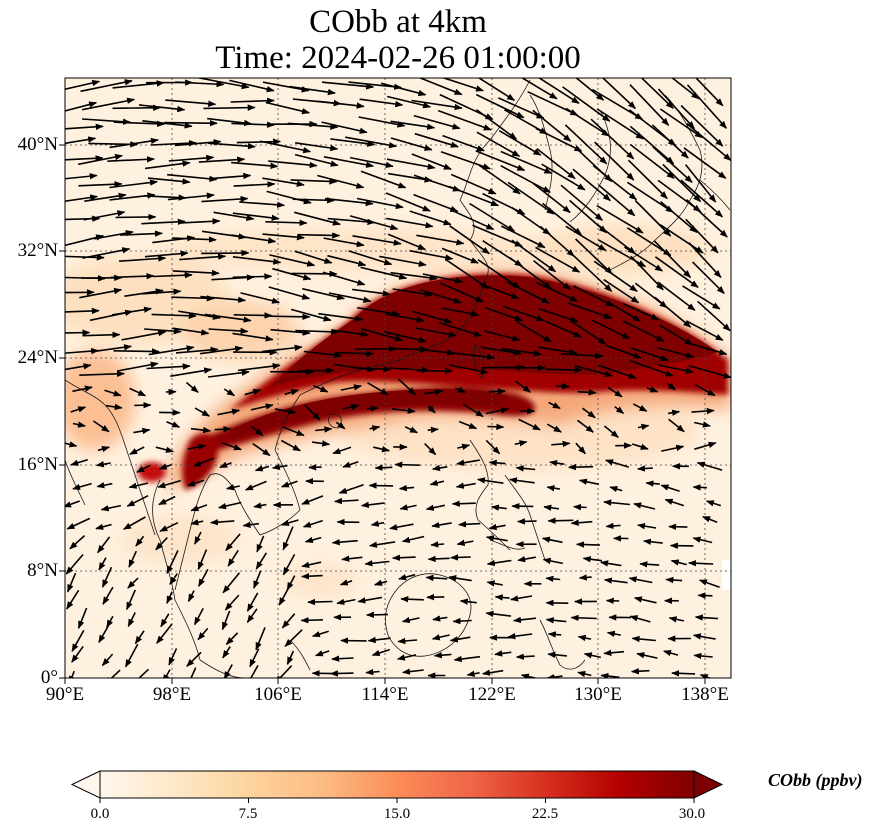  What do you see at coordinates (398, 58) in the screenshot?
I see `chart-subtitle-time: Time: 2024-02-26 01:00:00` at bounding box center [398, 58].